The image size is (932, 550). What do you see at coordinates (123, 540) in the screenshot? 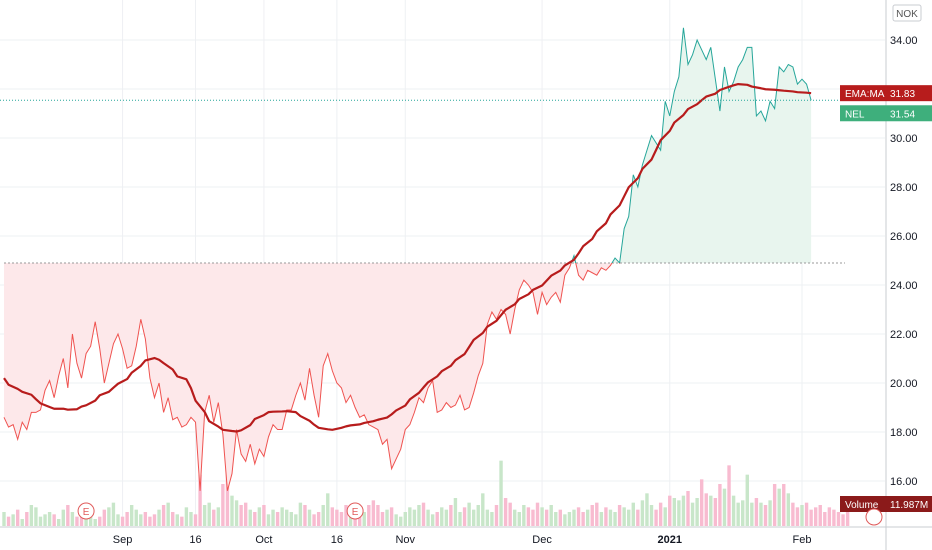
I see `x-tick-label: Sep` at bounding box center [123, 540].